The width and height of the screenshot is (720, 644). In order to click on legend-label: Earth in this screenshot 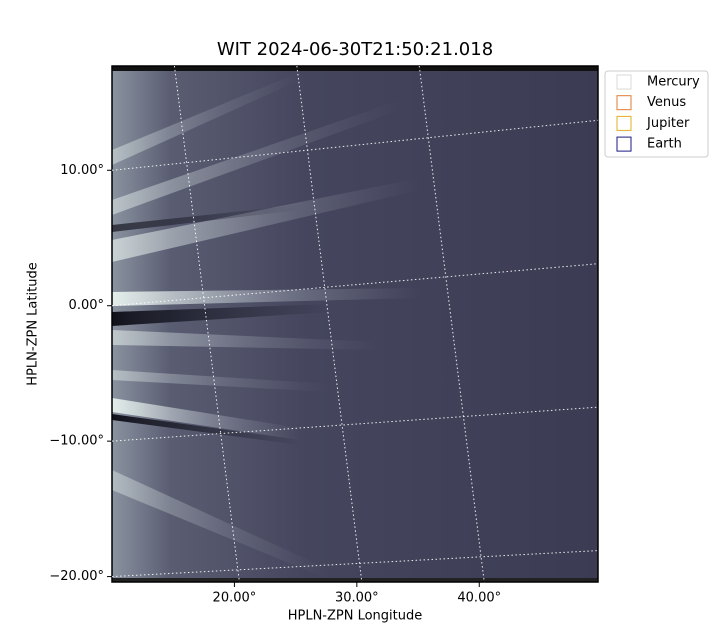, I will do `click(664, 144)`.